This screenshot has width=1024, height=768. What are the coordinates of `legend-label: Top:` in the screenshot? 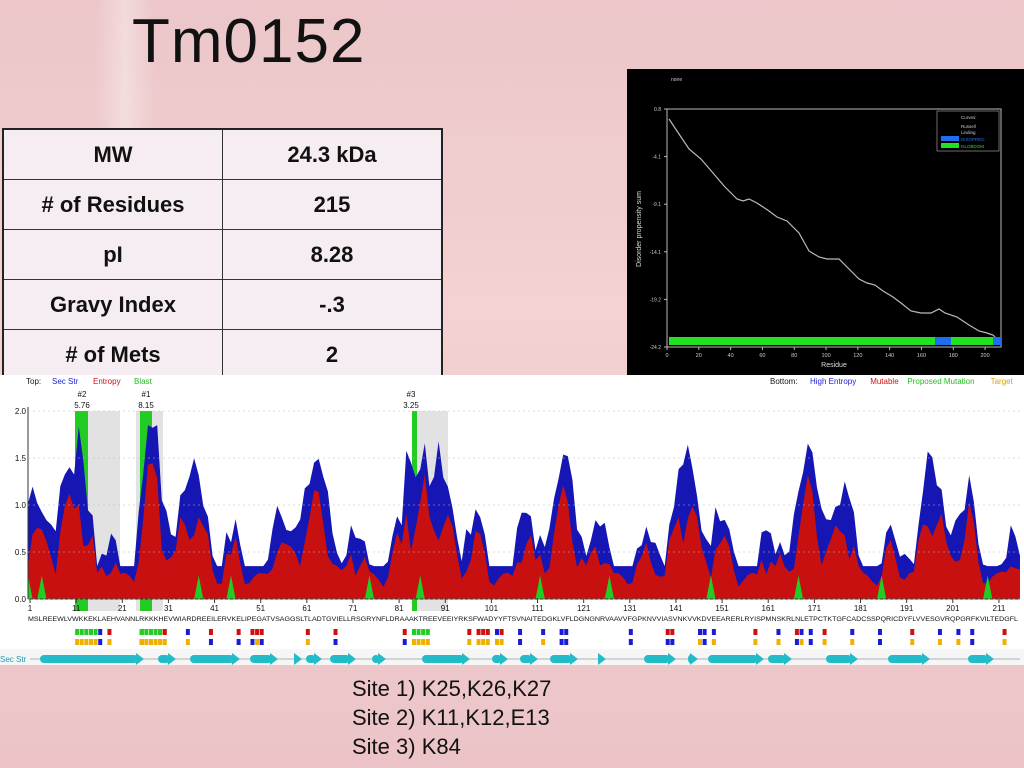 It's located at (33, 381).